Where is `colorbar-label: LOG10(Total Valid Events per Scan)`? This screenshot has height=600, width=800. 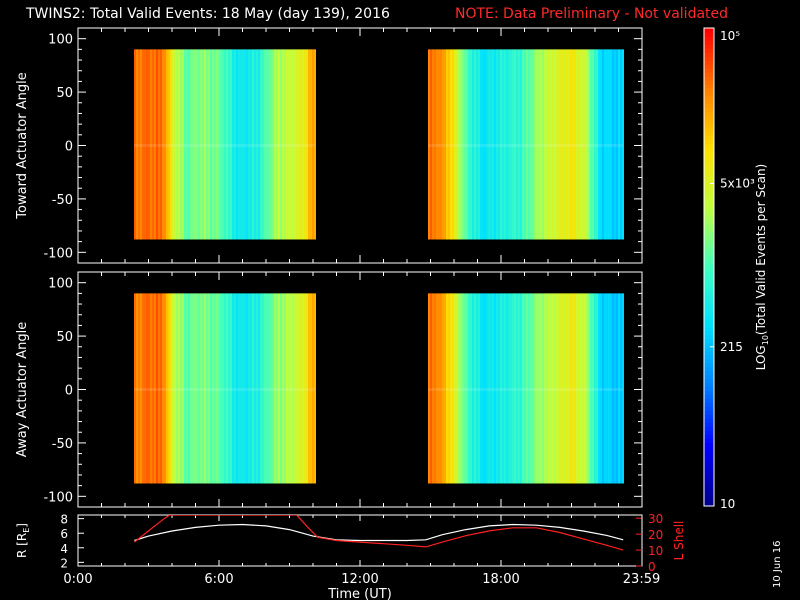 colorbar-label: LOG10(Total Valid Events per Scan) is located at coordinates (762, 267).